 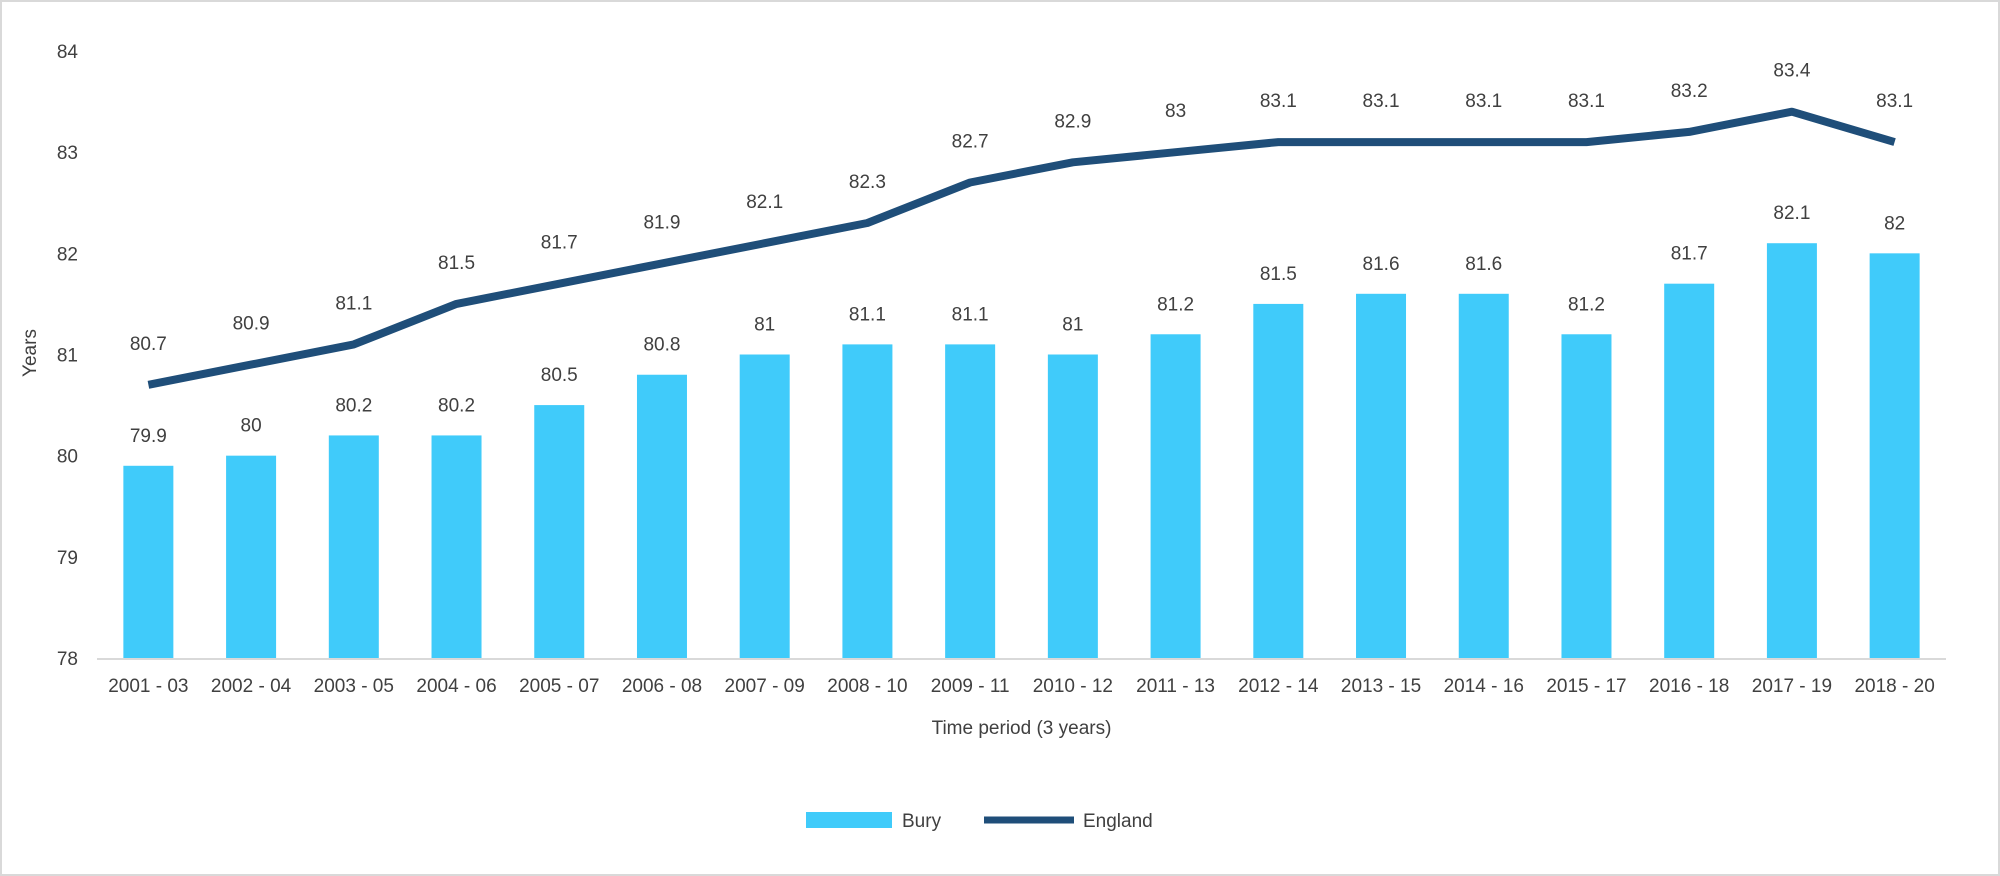 I want to click on y-axis-ticks: 78 79 80 81 82 83 84, so click(x=68, y=356).